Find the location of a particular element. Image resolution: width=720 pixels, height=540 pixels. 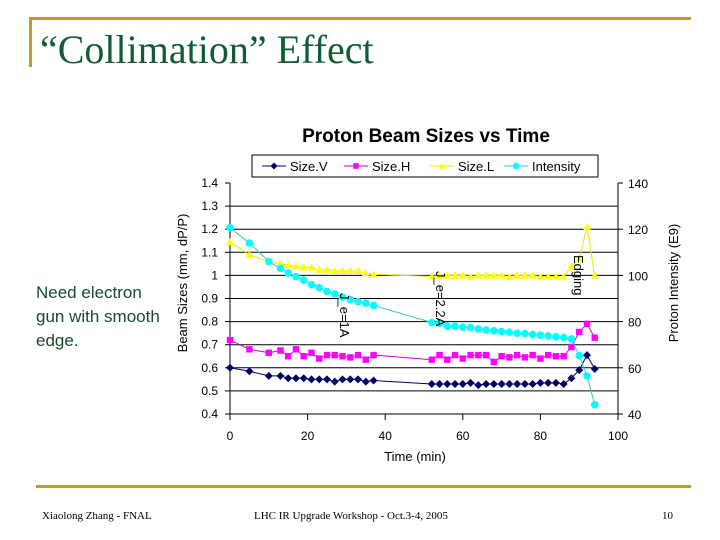

y-right-tick-label: 100 is located at coordinates (638, 276).